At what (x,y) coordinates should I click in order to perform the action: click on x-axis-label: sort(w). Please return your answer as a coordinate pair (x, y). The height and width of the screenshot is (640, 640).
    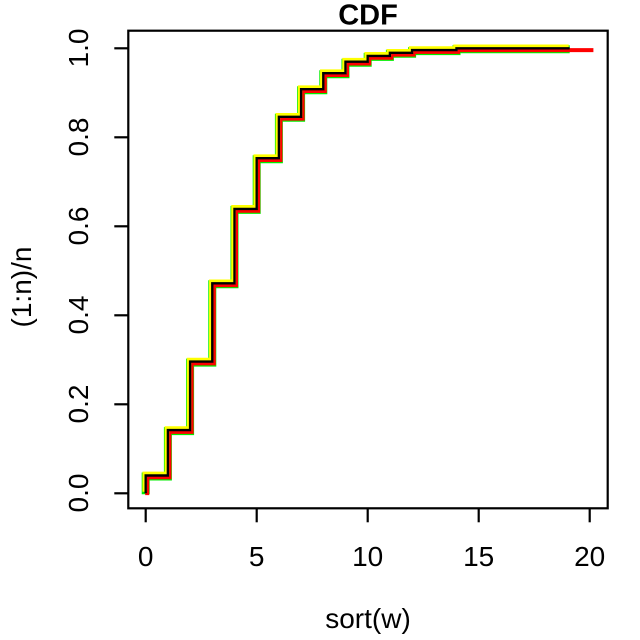
    Looking at the image, I should click on (368, 618).